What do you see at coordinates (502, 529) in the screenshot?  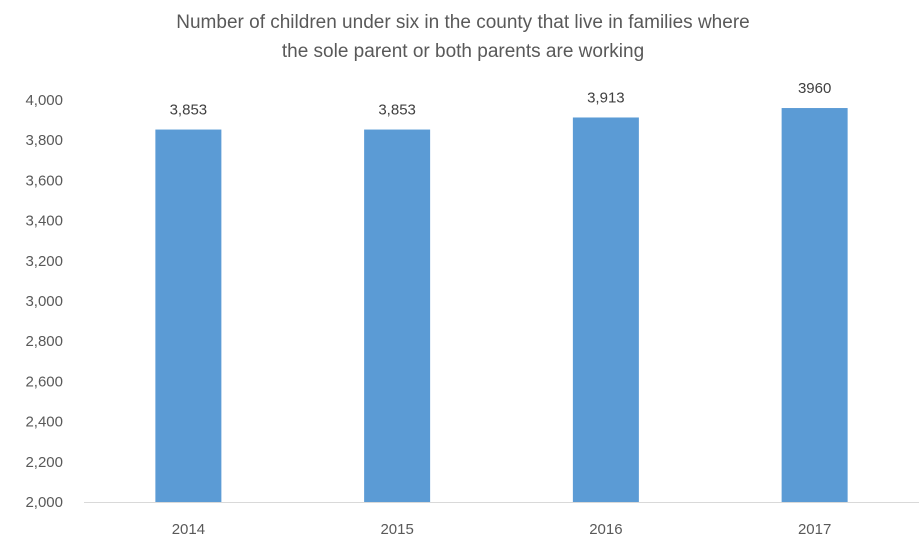 I see `x-axis-tick-labels: 2014 2015 2016 2017` at bounding box center [502, 529].